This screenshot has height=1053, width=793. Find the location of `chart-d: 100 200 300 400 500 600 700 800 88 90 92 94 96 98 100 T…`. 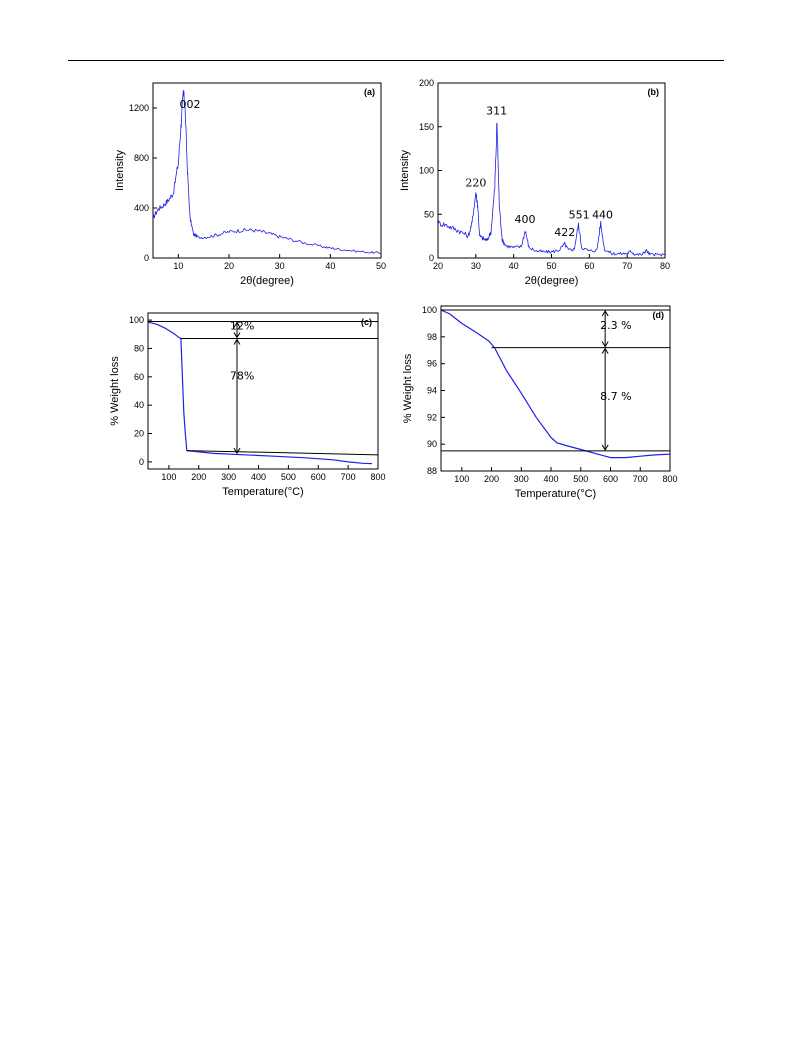

chart-d: 100 200 300 400 500 600 700 800 88 90 92 94 96 98 100 T… is located at coordinates (540, 402).